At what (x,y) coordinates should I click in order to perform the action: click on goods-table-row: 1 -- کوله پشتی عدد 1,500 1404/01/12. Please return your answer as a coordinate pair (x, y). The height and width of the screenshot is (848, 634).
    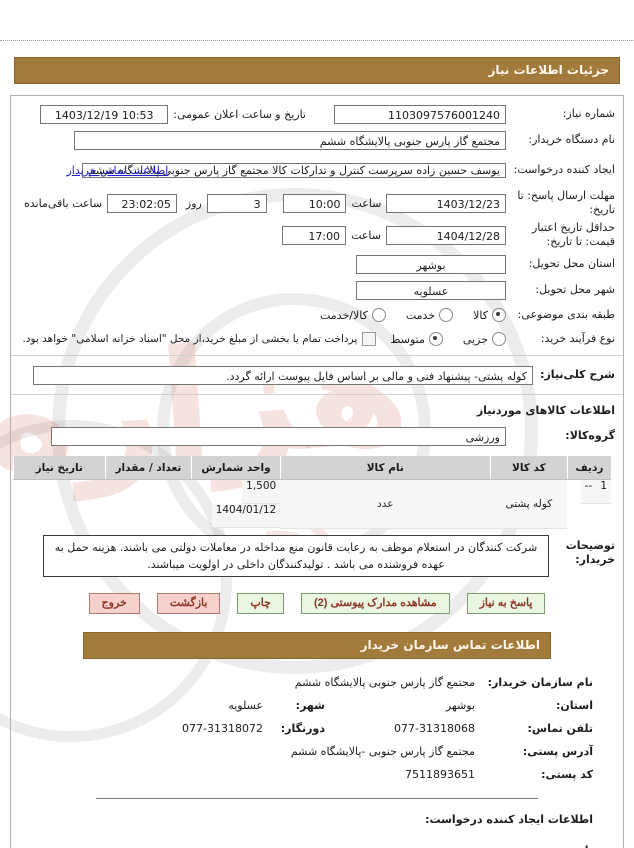
    Looking at the image, I should click on (312, 504).